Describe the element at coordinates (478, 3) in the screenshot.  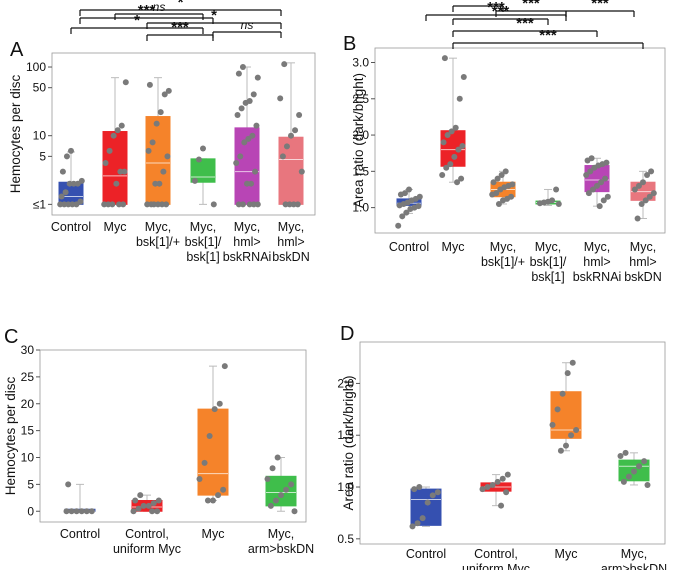
I see `significance-label: ****` at that location.